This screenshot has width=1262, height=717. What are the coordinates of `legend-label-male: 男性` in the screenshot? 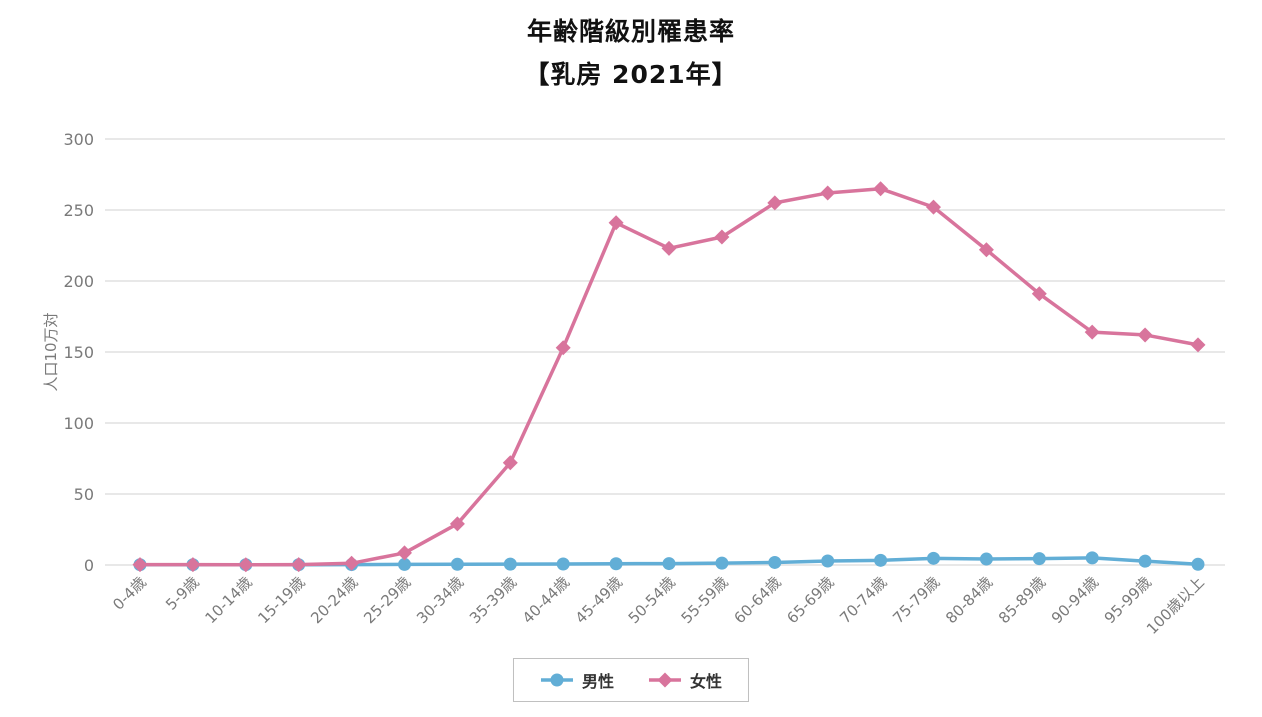 It's located at (597, 681).